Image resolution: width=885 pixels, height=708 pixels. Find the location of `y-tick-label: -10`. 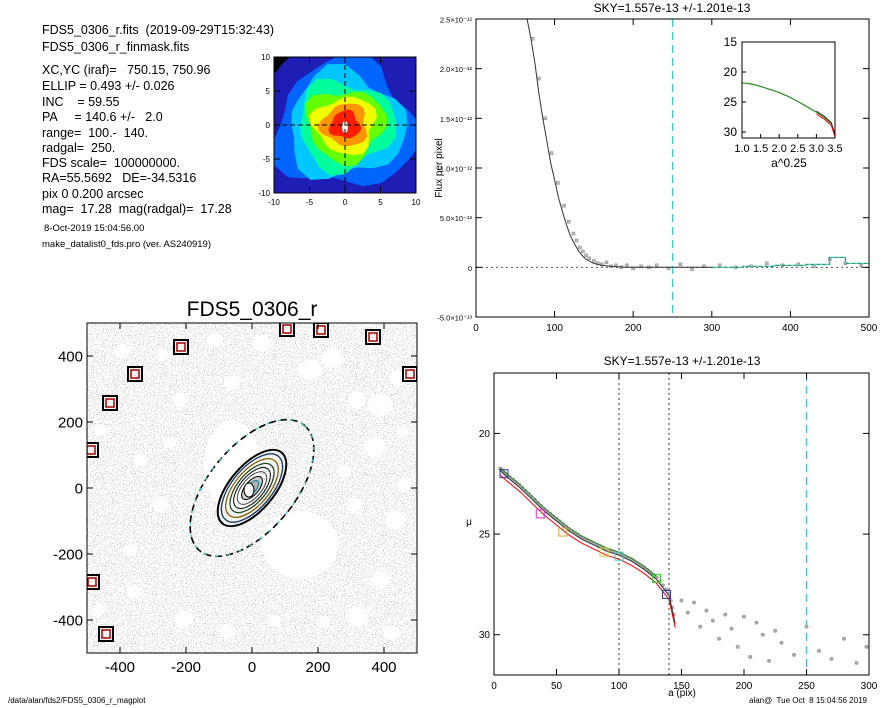

y-tick-label: -10 is located at coordinates (264, 193).